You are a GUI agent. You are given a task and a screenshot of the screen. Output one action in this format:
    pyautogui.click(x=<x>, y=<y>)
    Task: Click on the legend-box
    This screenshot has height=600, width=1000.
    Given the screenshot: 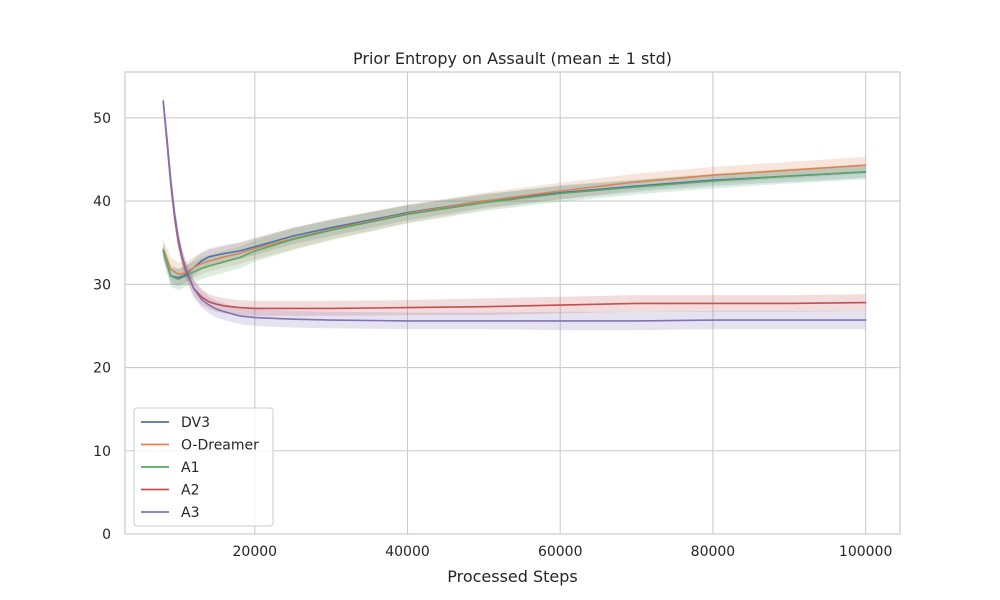 What is the action you would take?
    pyautogui.click(x=203, y=467)
    